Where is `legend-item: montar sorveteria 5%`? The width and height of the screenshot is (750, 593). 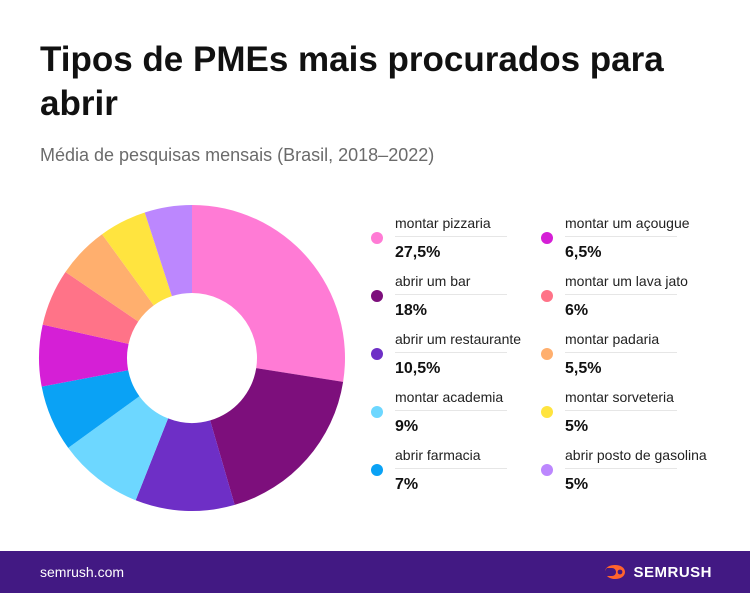 legend-item: montar sorveteria 5% is located at coordinates (623, 410).